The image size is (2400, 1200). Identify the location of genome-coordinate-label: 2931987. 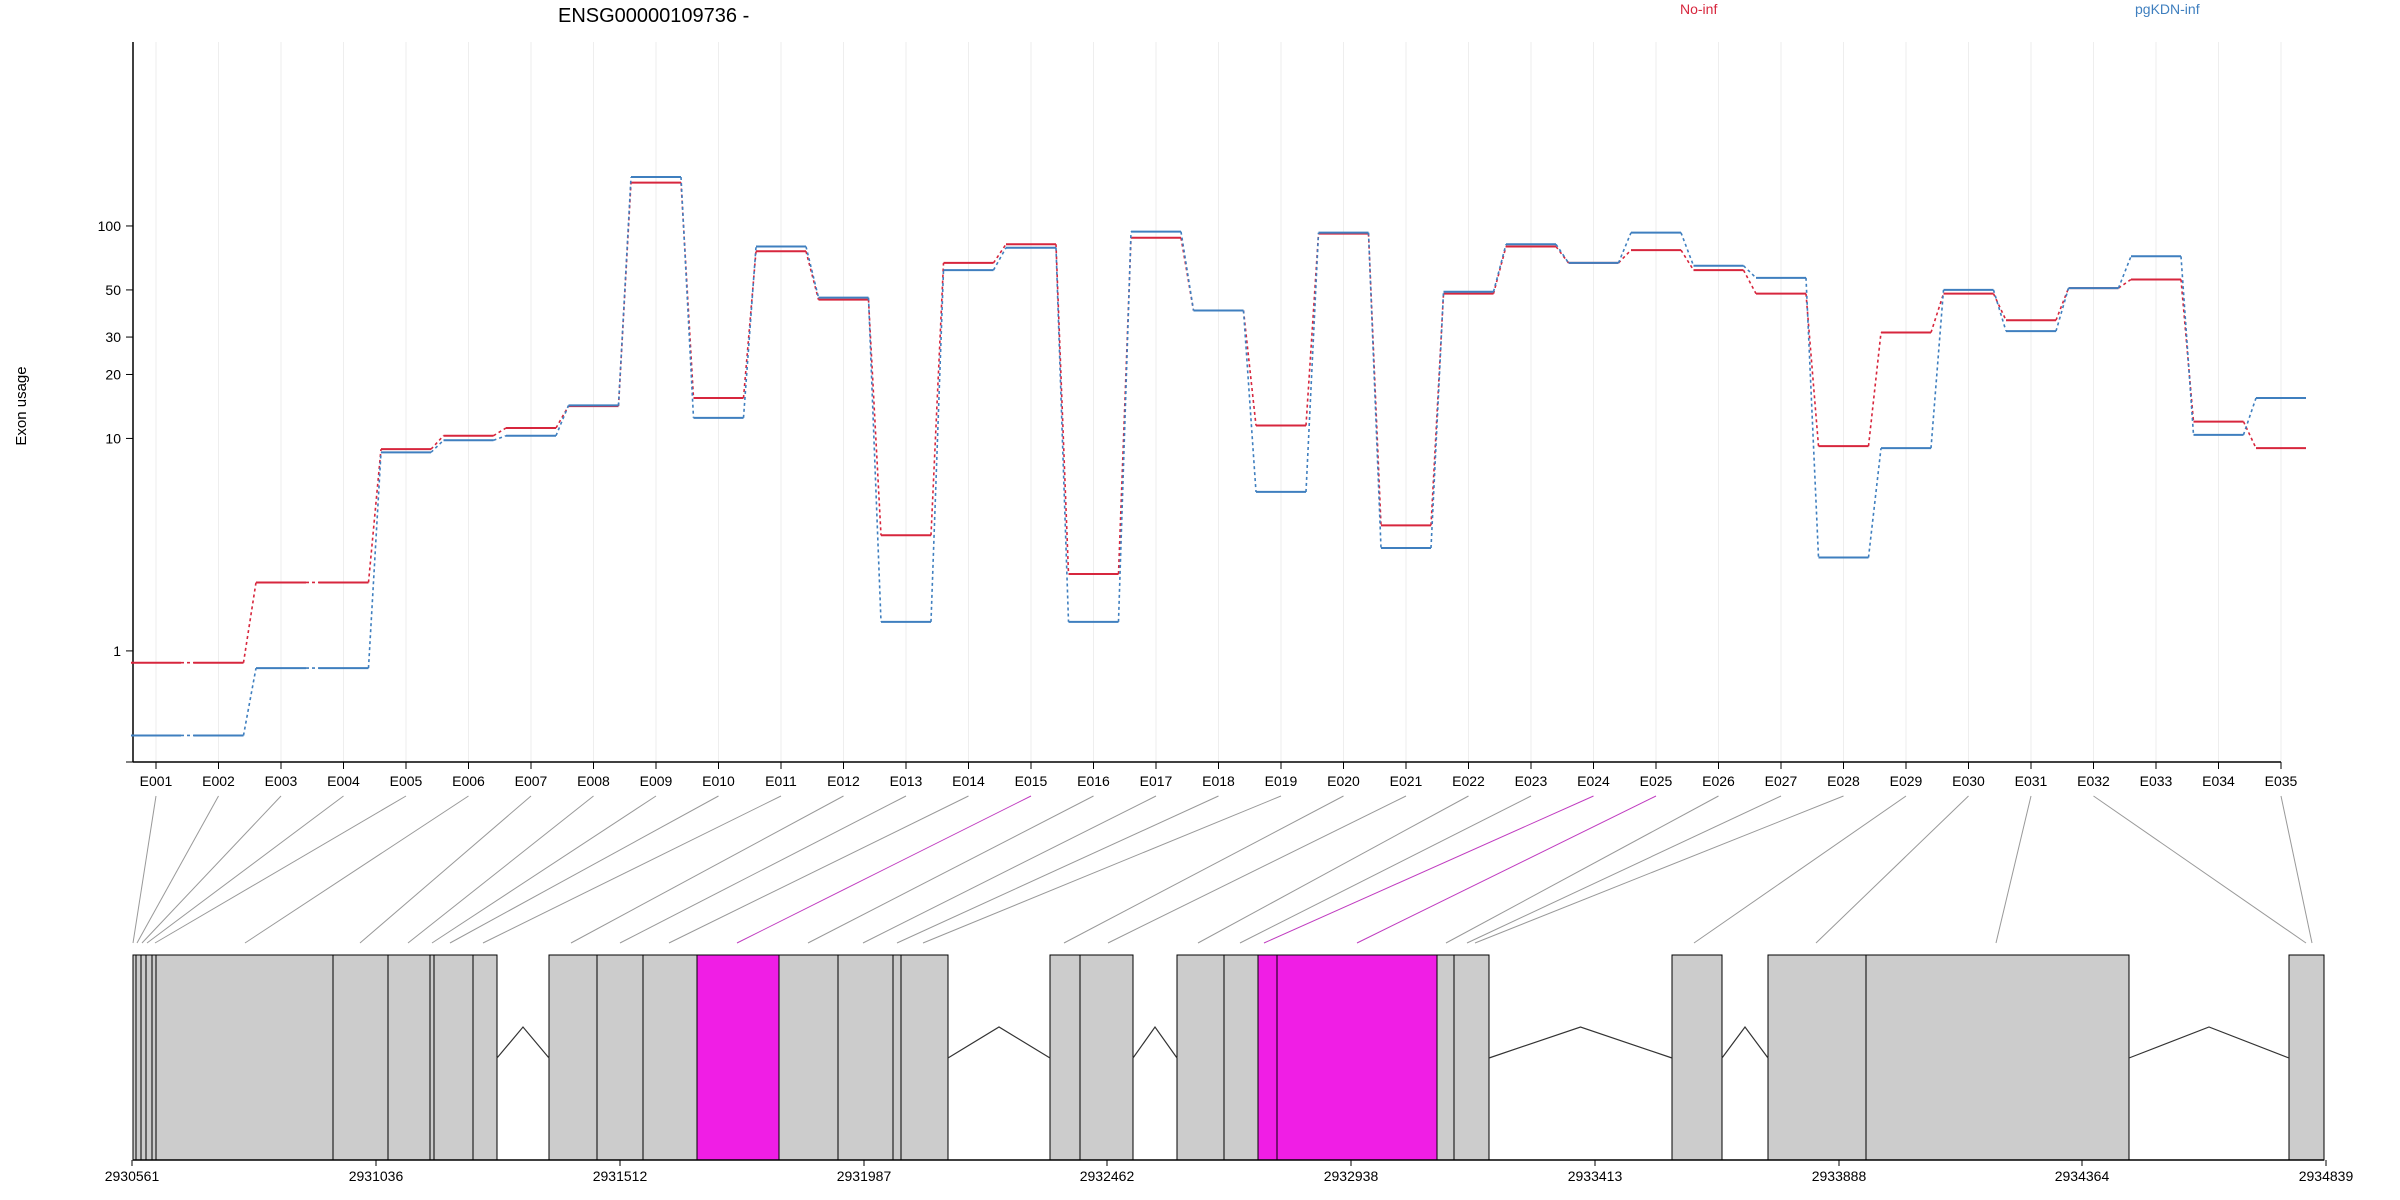
(864, 1176).